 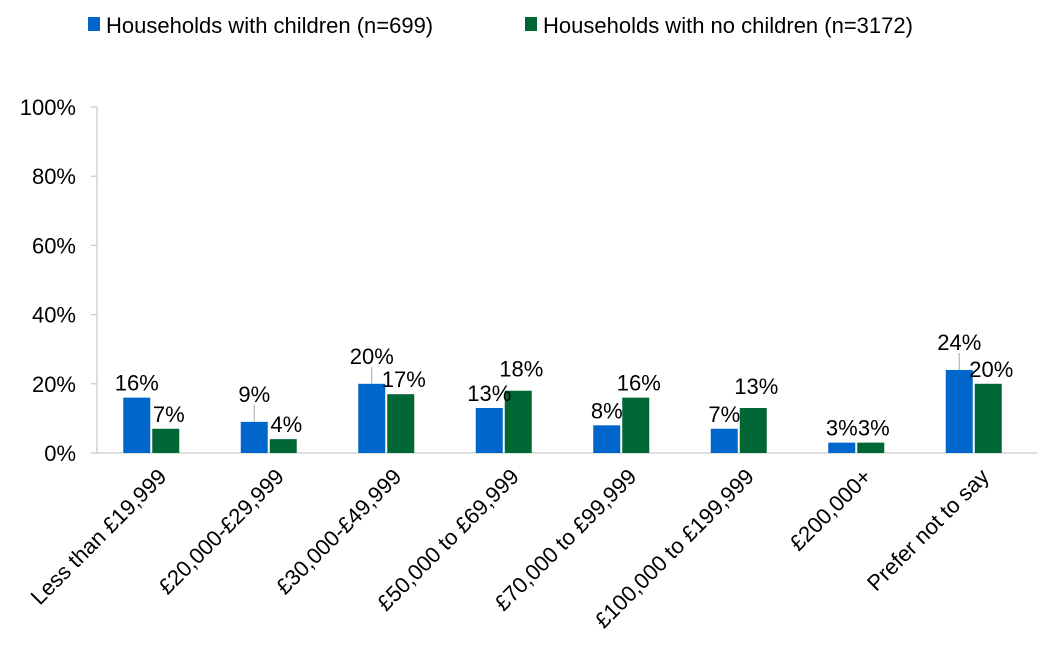 What do you see at coordinates (54, 245) in the screenshot?
I see `y-tick-label: 60%` at bounding box center [54, 245].